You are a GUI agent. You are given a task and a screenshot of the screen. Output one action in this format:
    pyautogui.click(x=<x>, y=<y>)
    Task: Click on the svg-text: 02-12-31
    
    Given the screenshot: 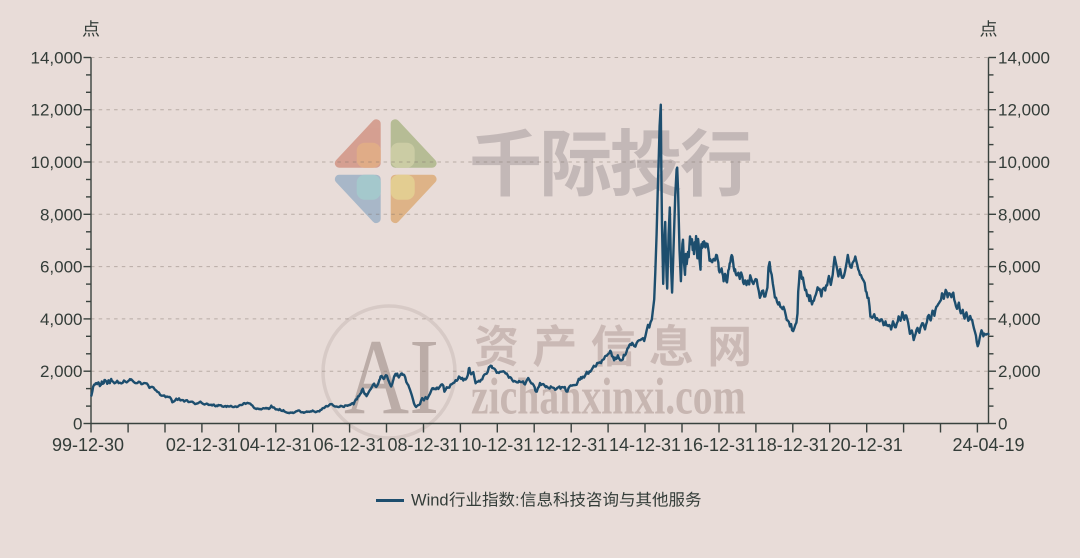 What is the action you would take?
    pyautogui.click(x=202, y=445)
    